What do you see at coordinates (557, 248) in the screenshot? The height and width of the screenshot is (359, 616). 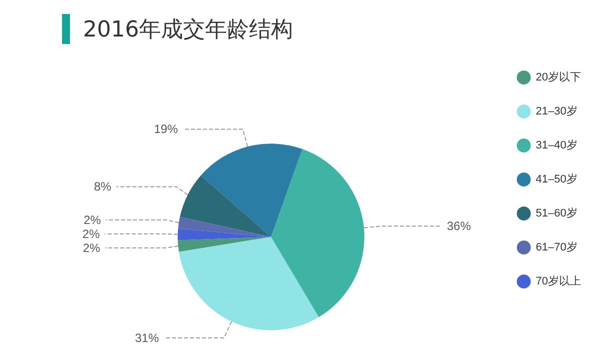 I see `legend-label: 61–70岁` at bounding box center [557, 248].